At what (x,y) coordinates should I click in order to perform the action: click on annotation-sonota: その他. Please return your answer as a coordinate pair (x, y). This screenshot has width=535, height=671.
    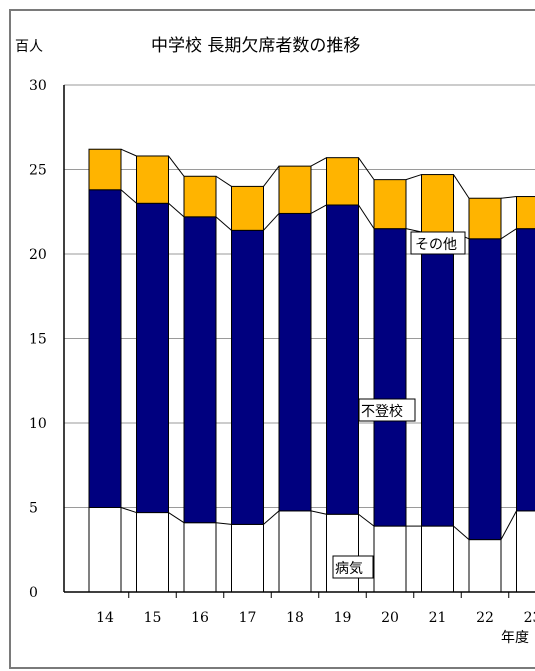
    Looking at the image, I should click on (438, 243).